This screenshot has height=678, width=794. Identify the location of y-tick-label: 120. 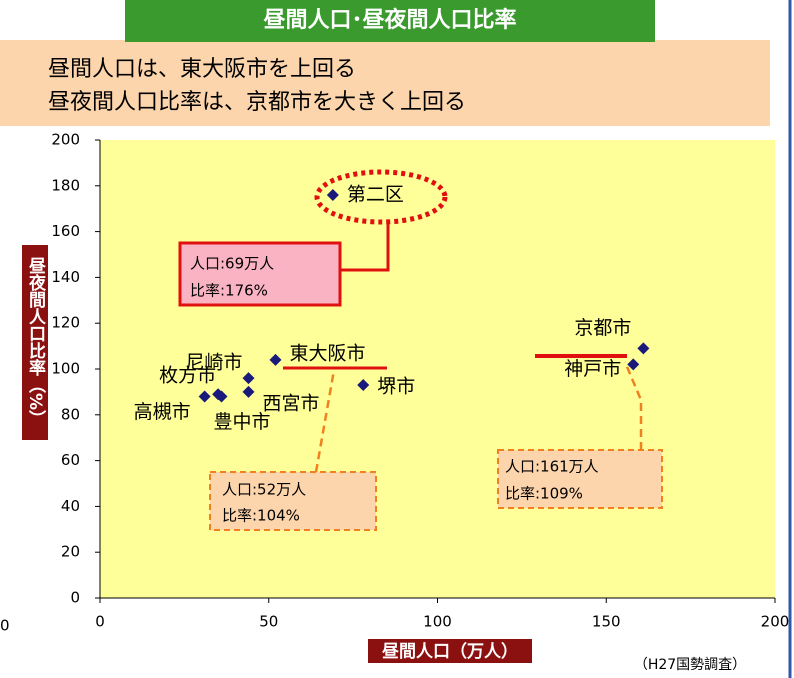
(65, 323).